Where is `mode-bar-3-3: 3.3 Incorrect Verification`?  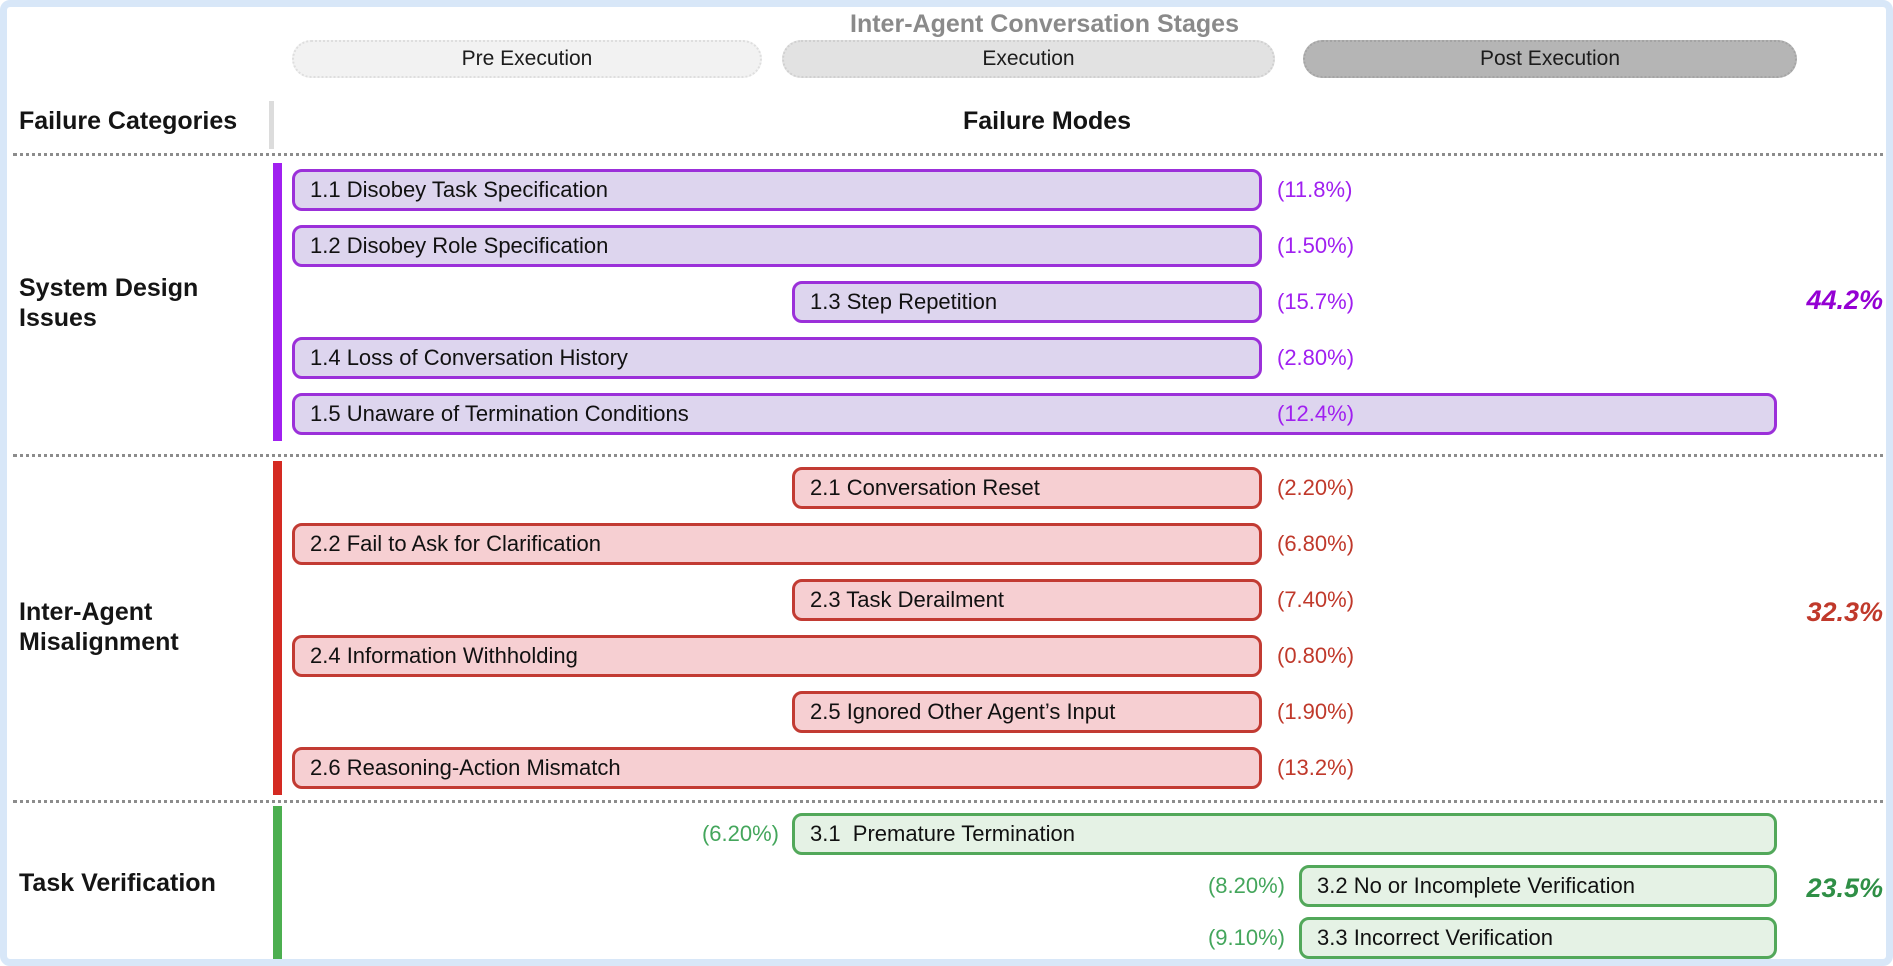 mode-bar-3-3: 3.3 Incorrect Verification is located at coordinates (1538, 938).